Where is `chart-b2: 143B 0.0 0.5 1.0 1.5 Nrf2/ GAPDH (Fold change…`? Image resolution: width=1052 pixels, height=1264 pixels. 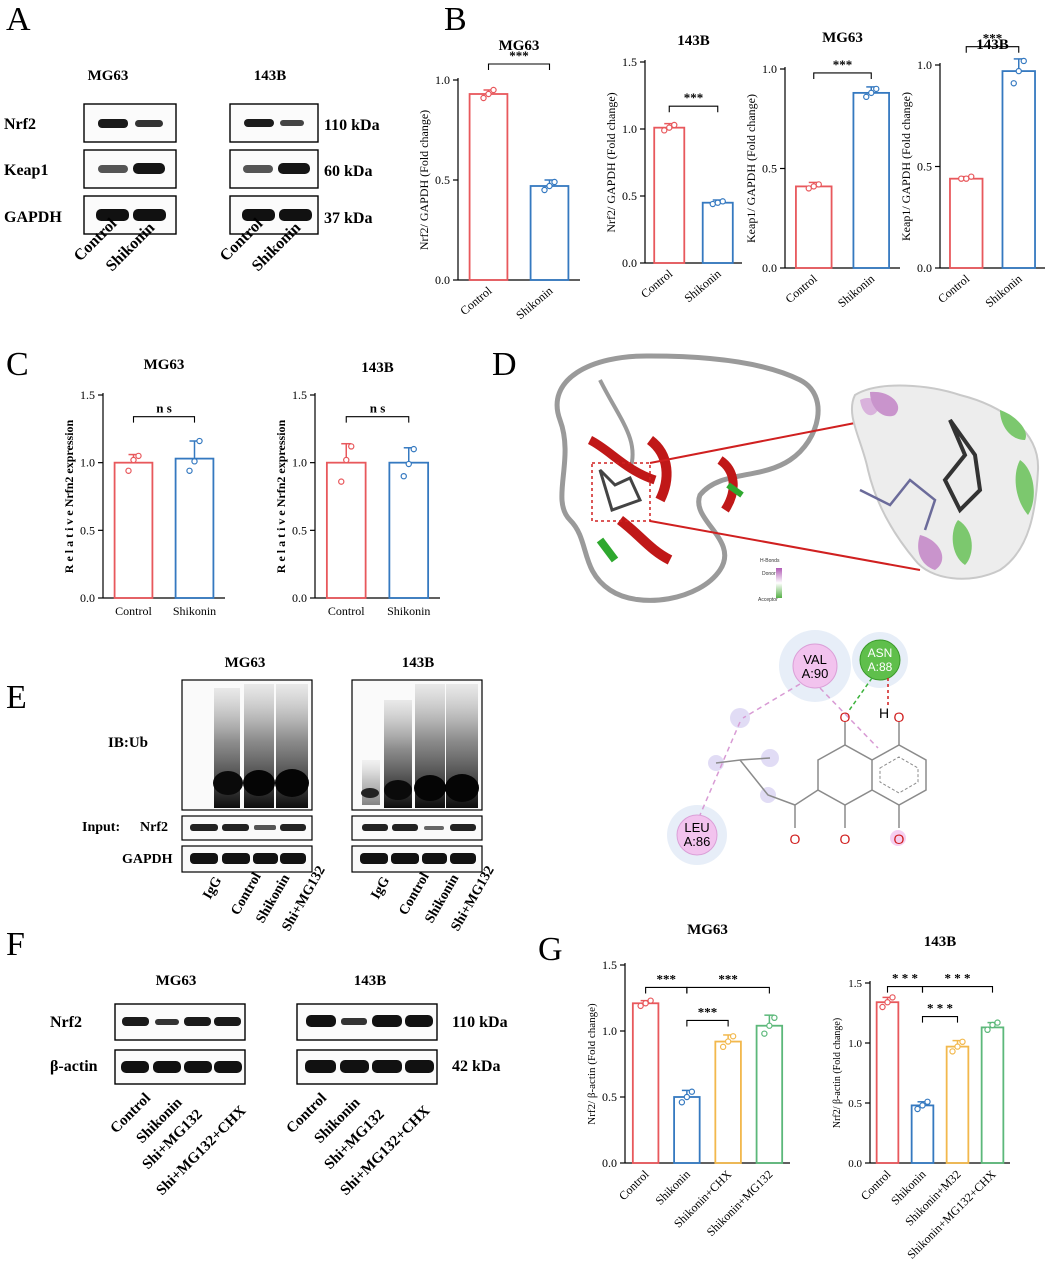
chart-b2: 143B 0.0 0.5 1.0 1.5 Nrf2/ GAPDH (Fold change… is located at coordinates (673, 169).